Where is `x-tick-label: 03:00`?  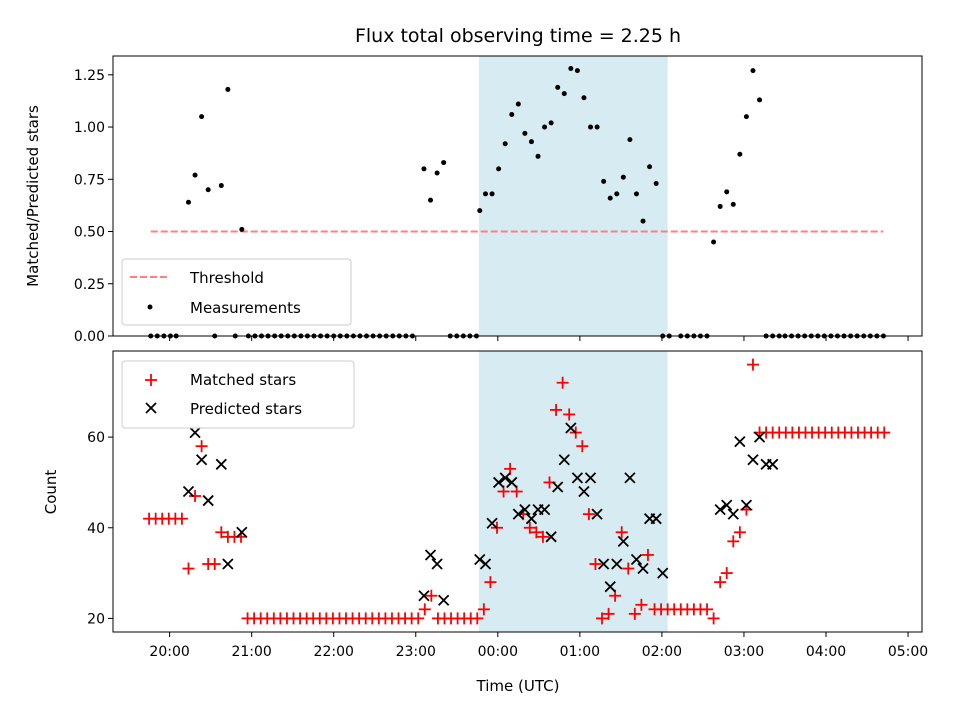
x-tick-label: 03:00 is located at coordinates (744, 652).